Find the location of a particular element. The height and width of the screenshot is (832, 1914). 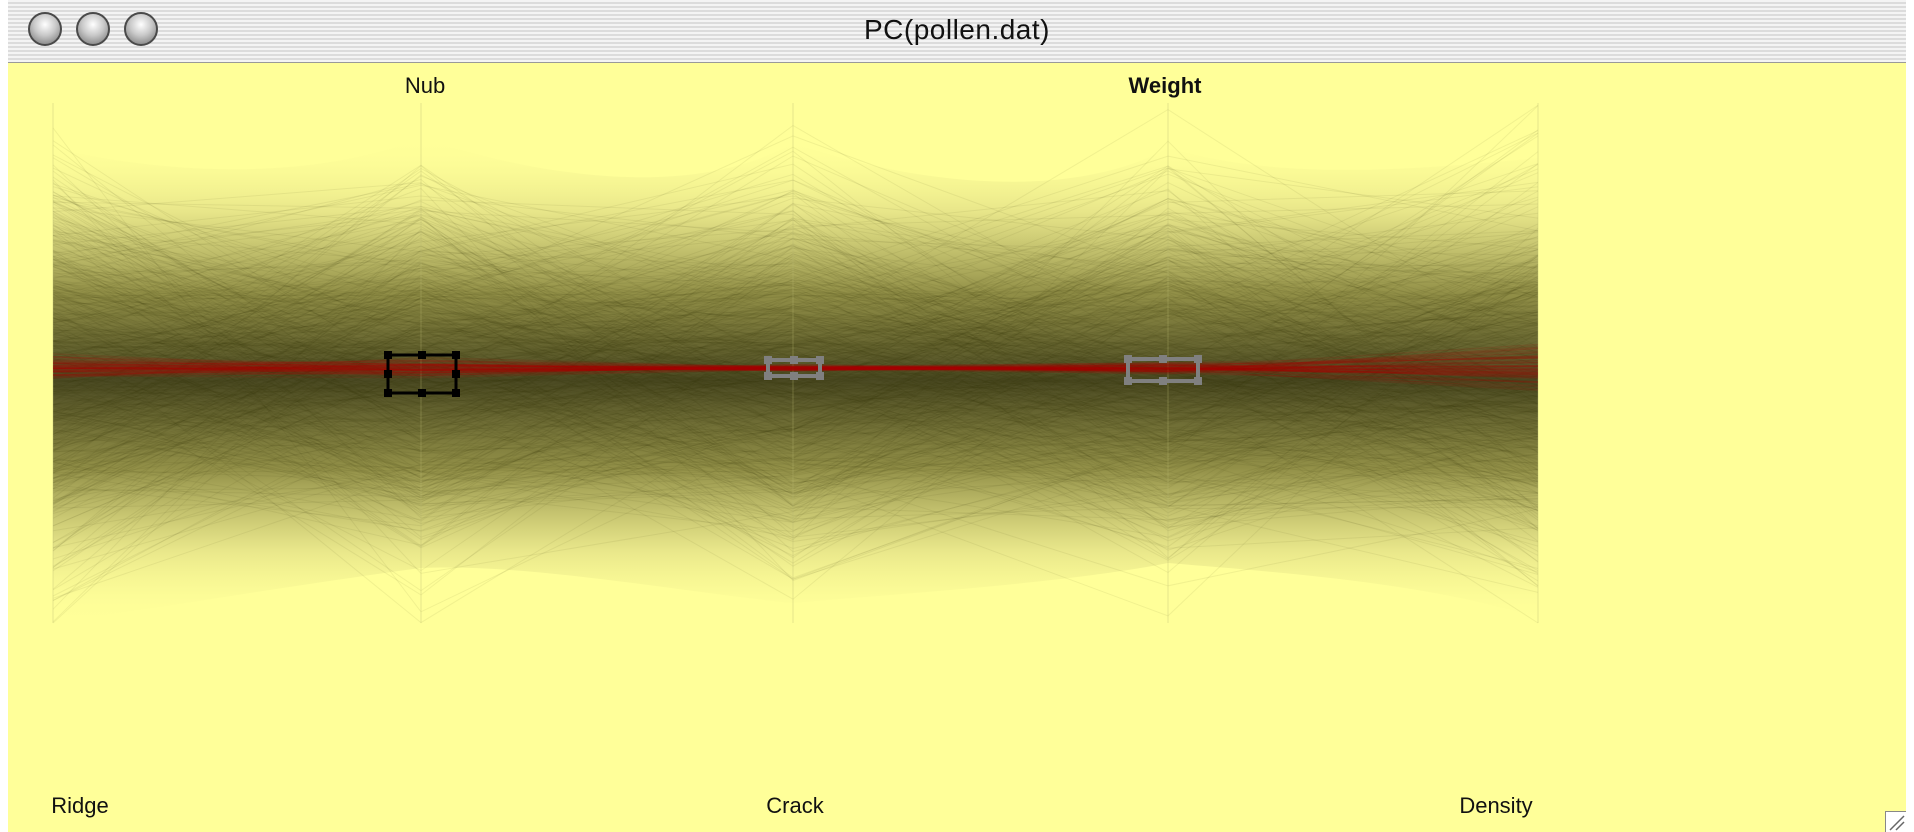

window-zoom-icon is located at coordinates (141, 29).